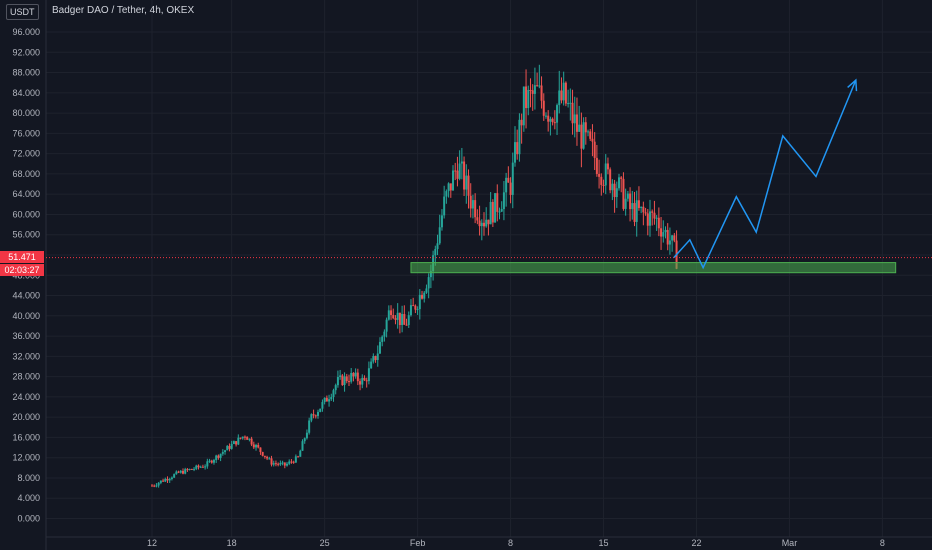 The height and width of the screenshot is (550, 932). Describe the element at coordinates (26, 458) in the screenshot. I see `y-tick-label: 12.000` at that location.